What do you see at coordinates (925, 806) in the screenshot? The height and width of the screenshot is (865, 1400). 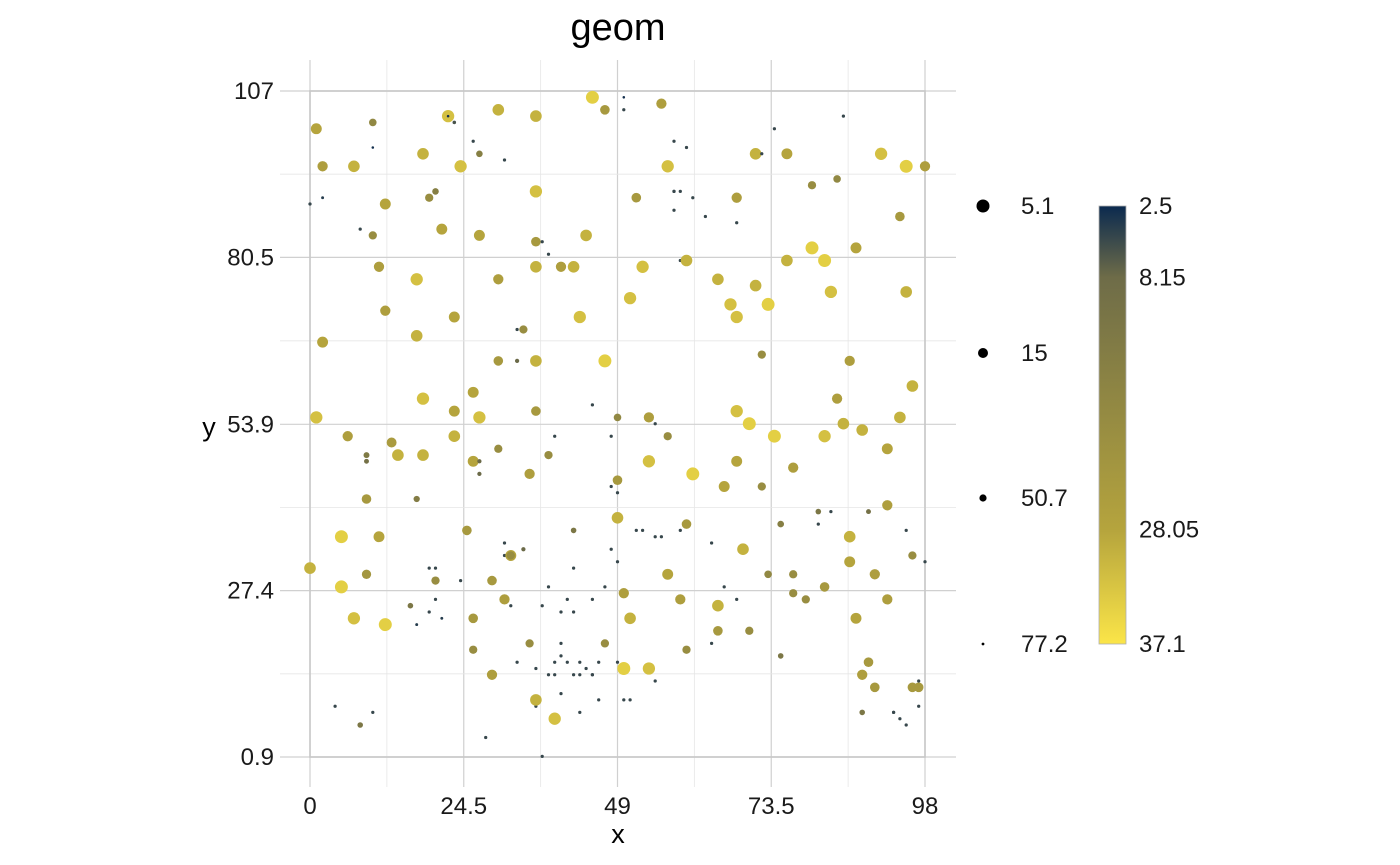 I see `x-tick-label: 98` at bounding box center [925, 806].